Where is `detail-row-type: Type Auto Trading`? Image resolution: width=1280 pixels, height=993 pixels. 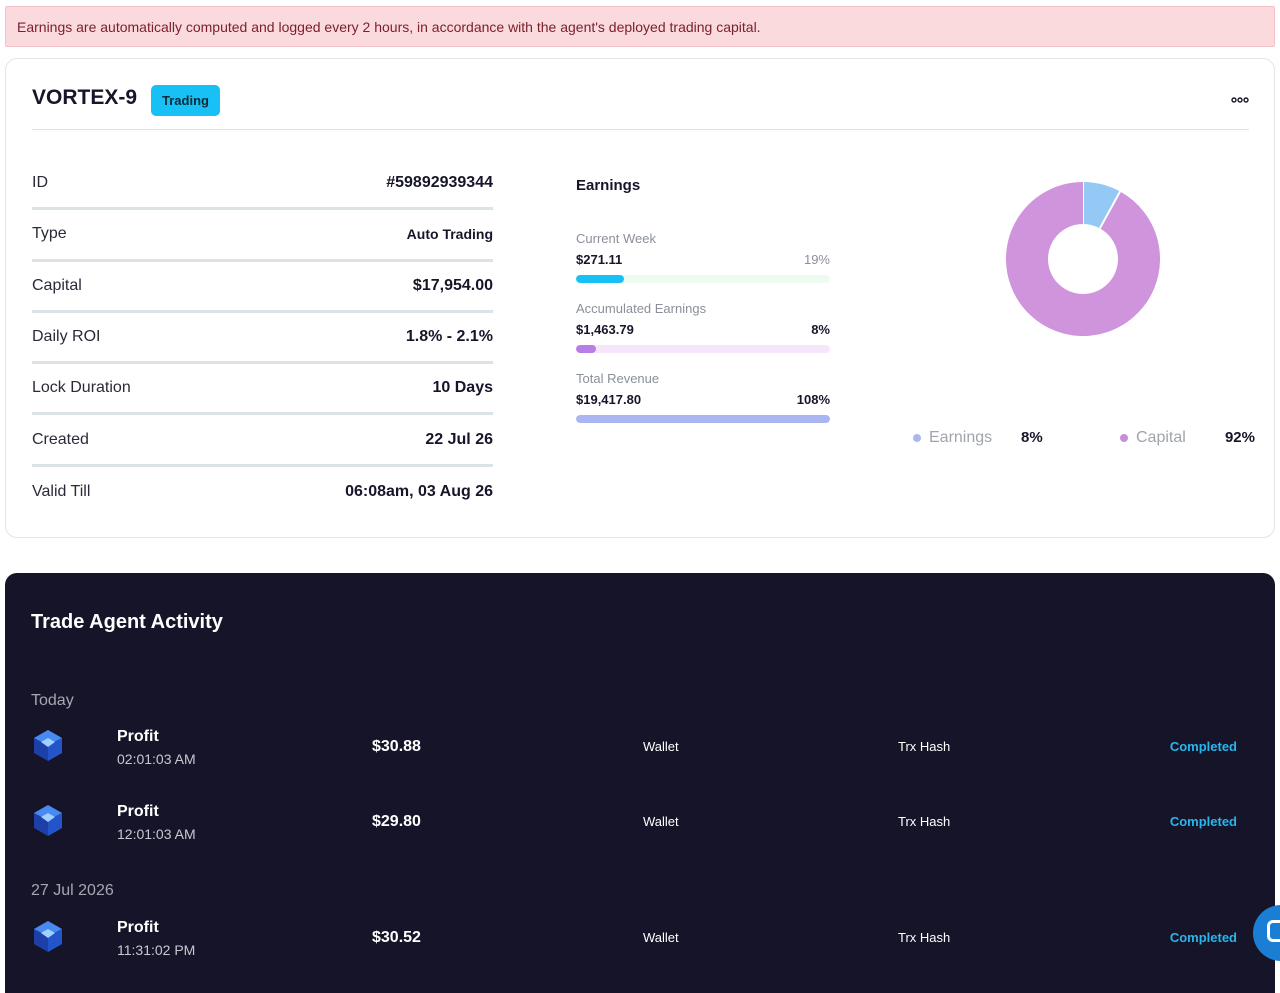 detail-row-type: Type Auto Trading is located at coordinates (262, 236).